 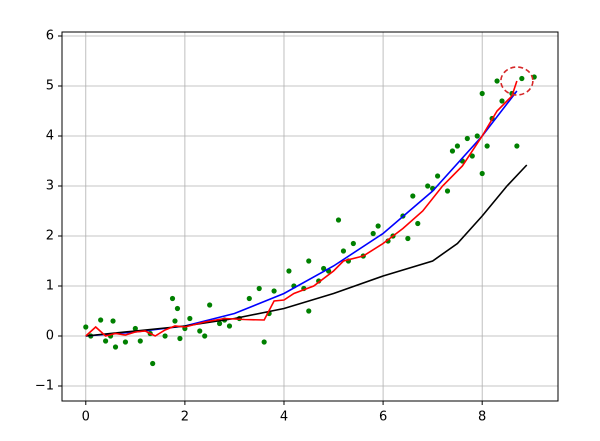 What do you see at coordinates (86, 417) in the screenshot?
I see `x-tick-label: 0` at bounding box center [86, 417].